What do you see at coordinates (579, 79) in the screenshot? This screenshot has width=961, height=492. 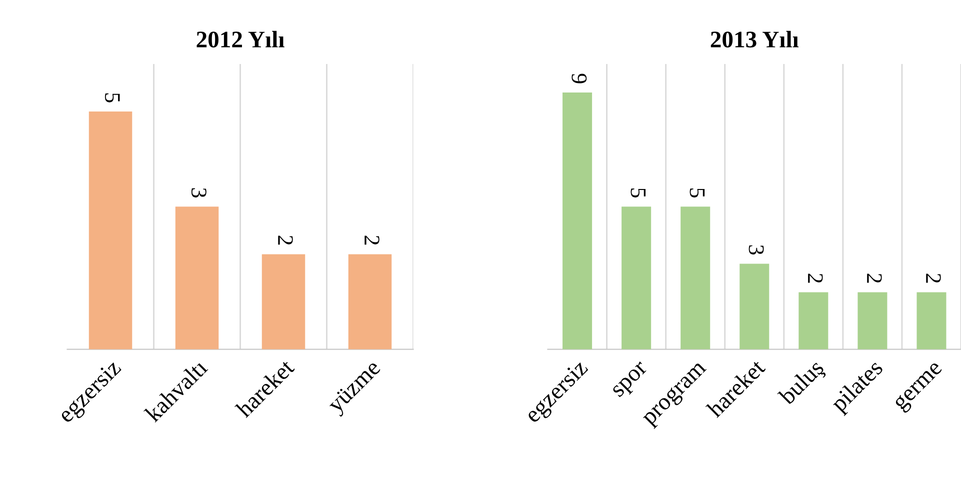 I see `data-label: 9` at bounding box center [579, 79].